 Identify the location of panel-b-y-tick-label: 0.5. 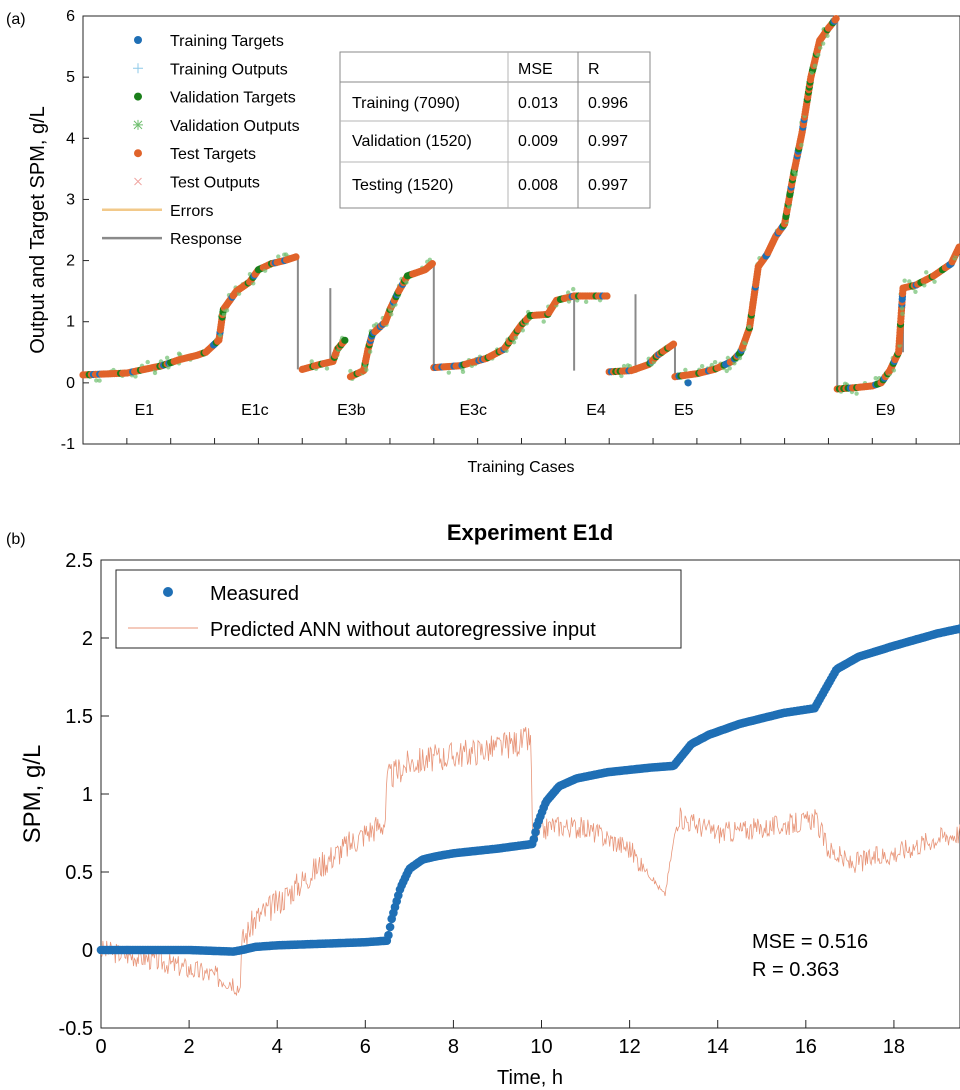
(79, 873).